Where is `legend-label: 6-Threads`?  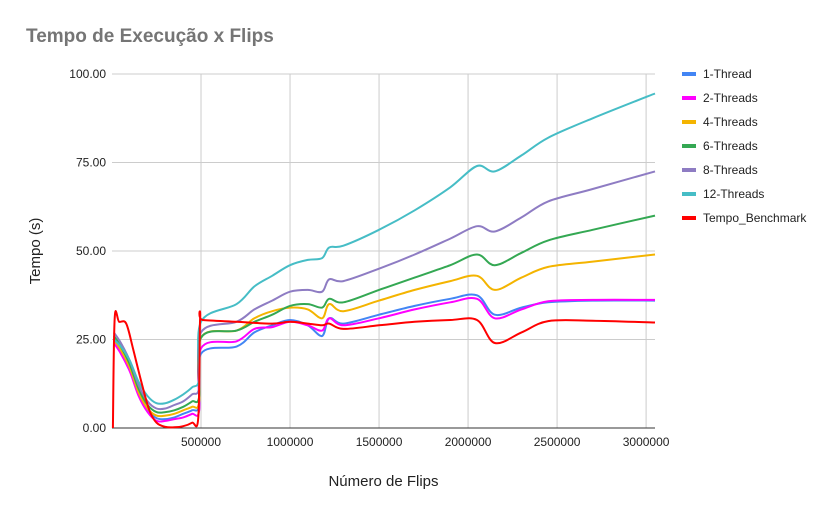 legend-label: 6-Threads is located at coordinates (730, 146).